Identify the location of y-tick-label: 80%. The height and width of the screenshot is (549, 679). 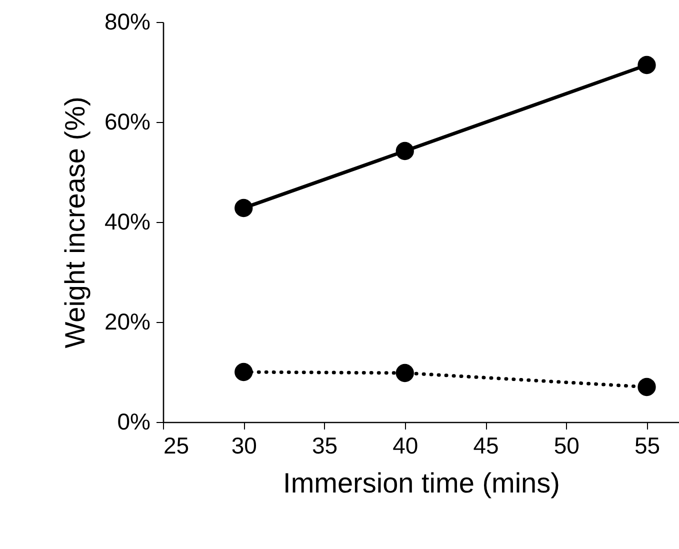
(127, 21).